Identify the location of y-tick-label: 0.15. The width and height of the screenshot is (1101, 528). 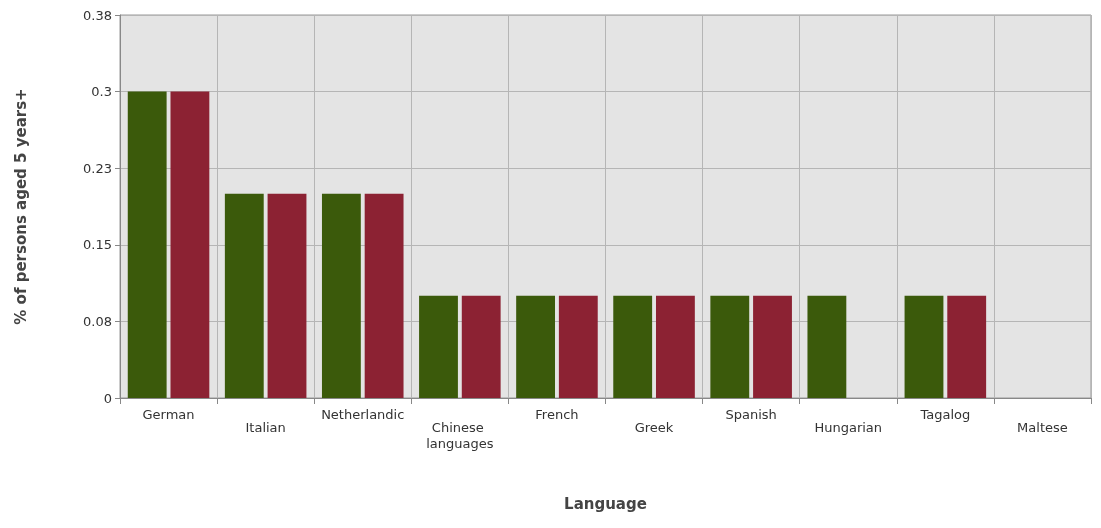
(97, 245).